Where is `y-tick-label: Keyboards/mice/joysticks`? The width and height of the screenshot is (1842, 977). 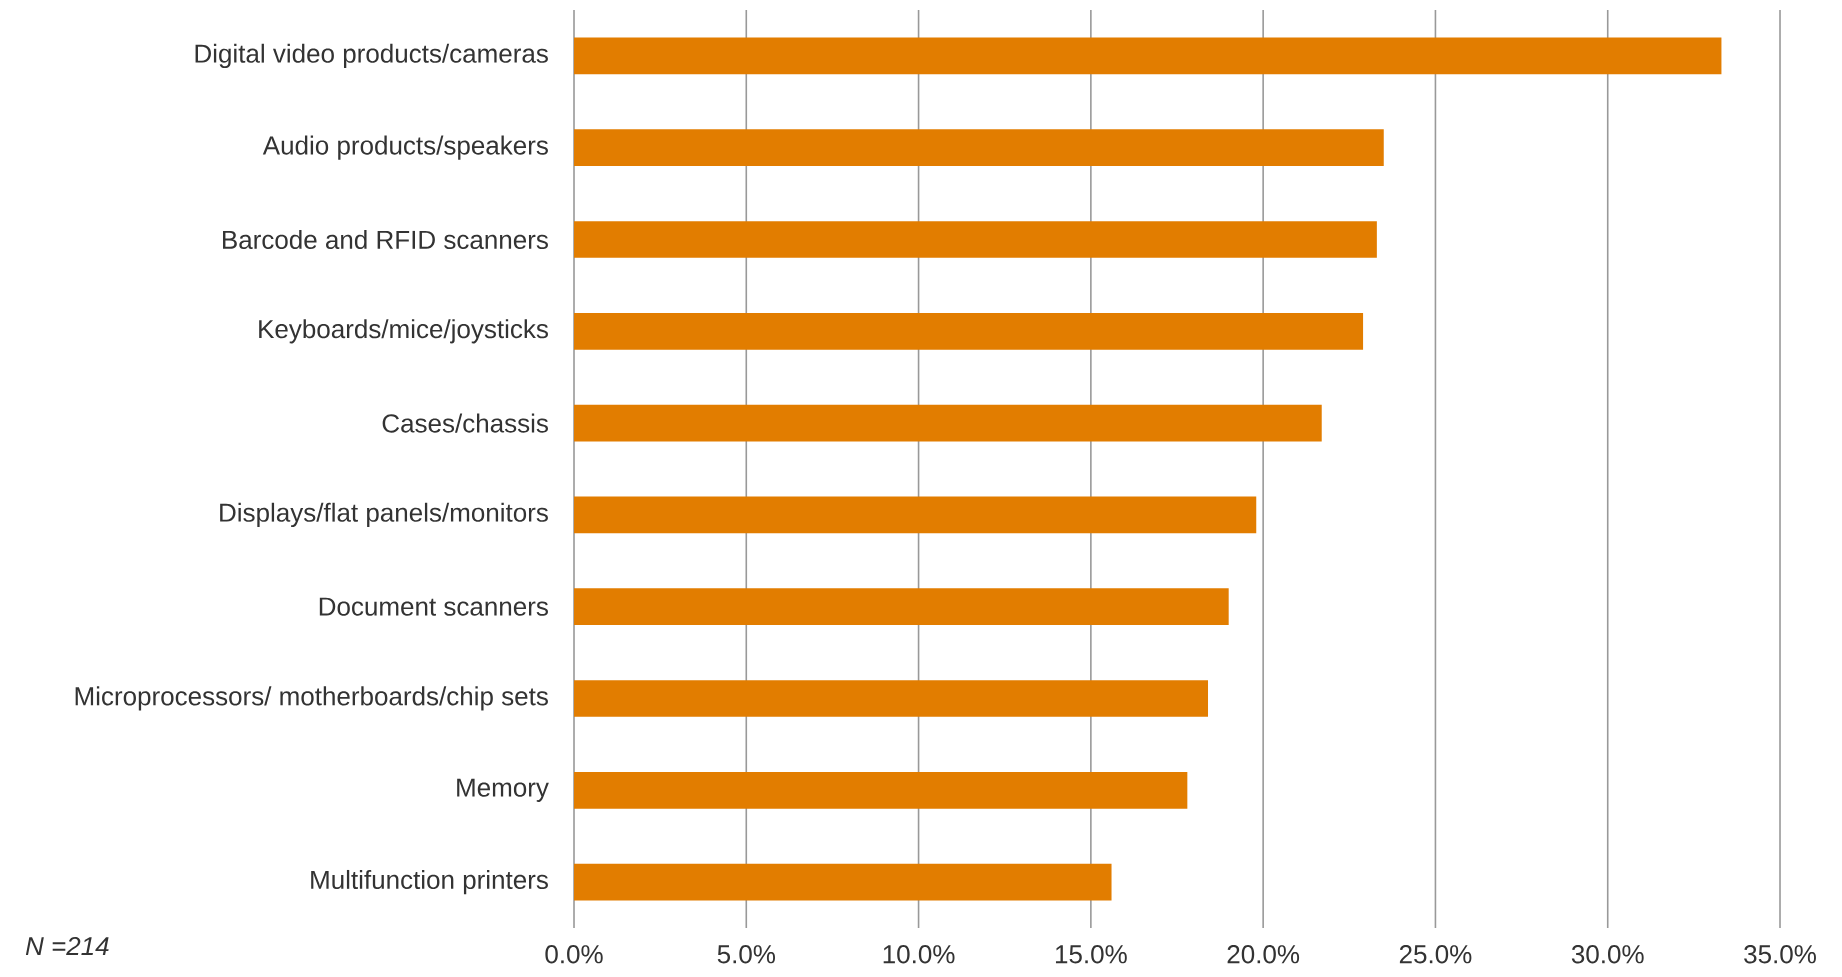
y-tick-label: Keyboards/mice/joysticks is located at coordinates (403, 331).